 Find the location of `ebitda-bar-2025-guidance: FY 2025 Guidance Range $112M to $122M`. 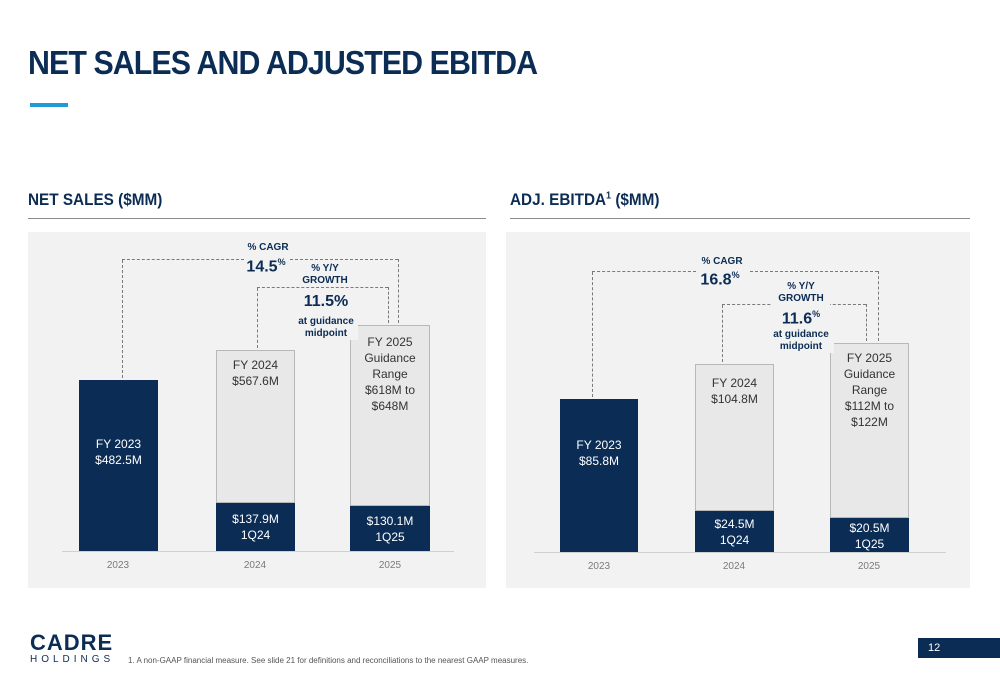

ebitda-bar-2025-guidance: FY 2025 Guidance Range $112M to $122M is located at coordinates (869, 430).